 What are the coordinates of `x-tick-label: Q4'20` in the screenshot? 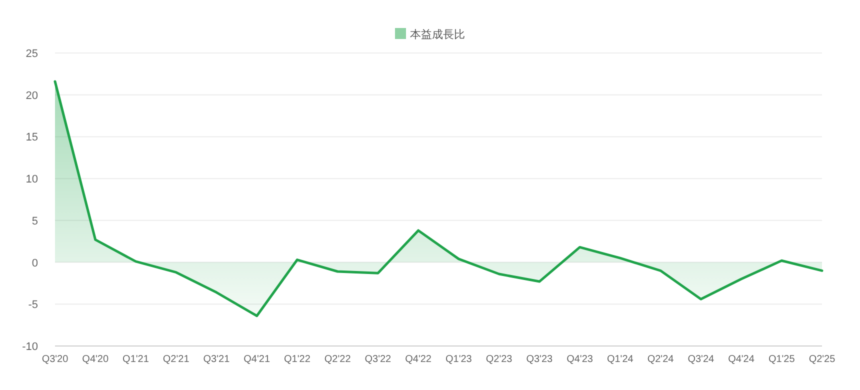 It's located at (95, 359).